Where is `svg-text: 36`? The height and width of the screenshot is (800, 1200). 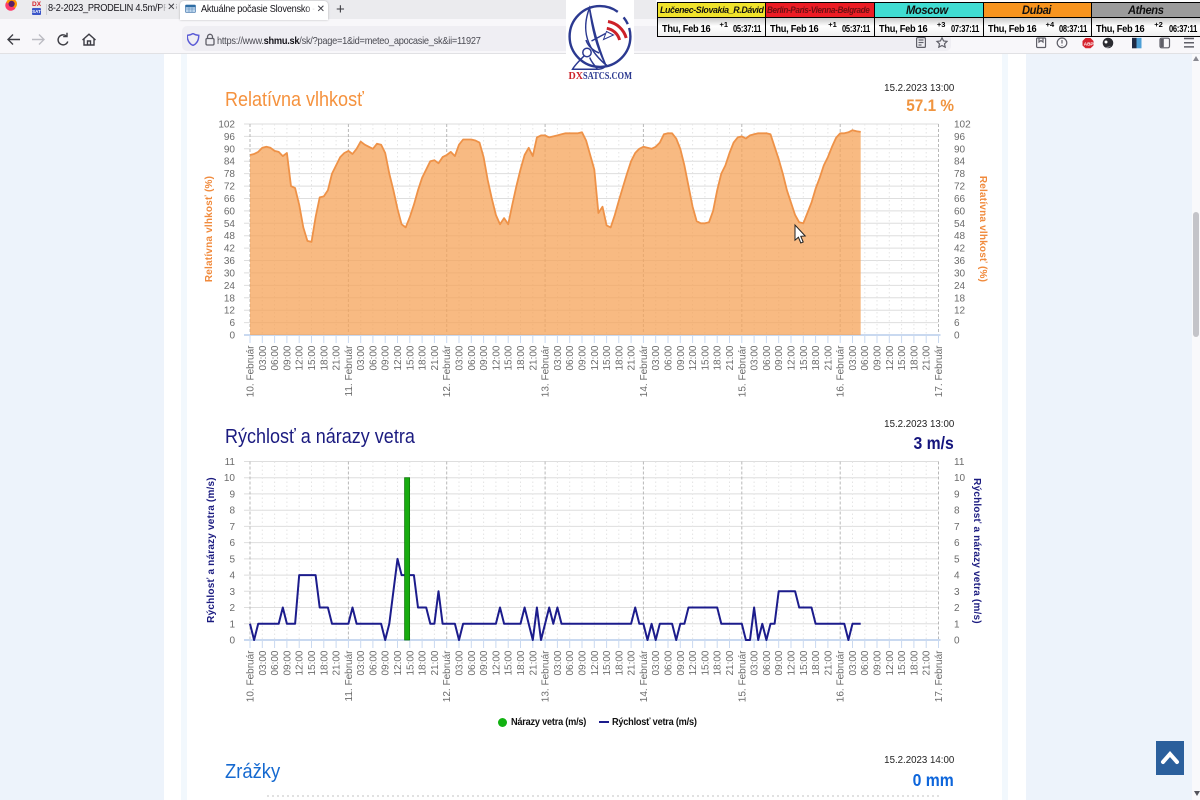
svg-text: 36 is located at coordinates (230, 261).